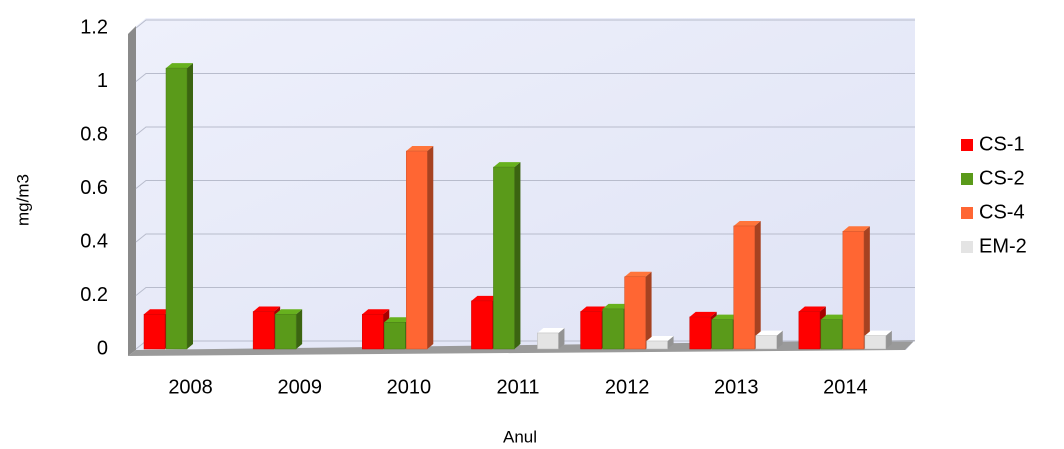  What do you see at coordinates (22, 200) in the screenshot?
I see `y-axis-label: mg/m3` at bounding box center [22, 200].